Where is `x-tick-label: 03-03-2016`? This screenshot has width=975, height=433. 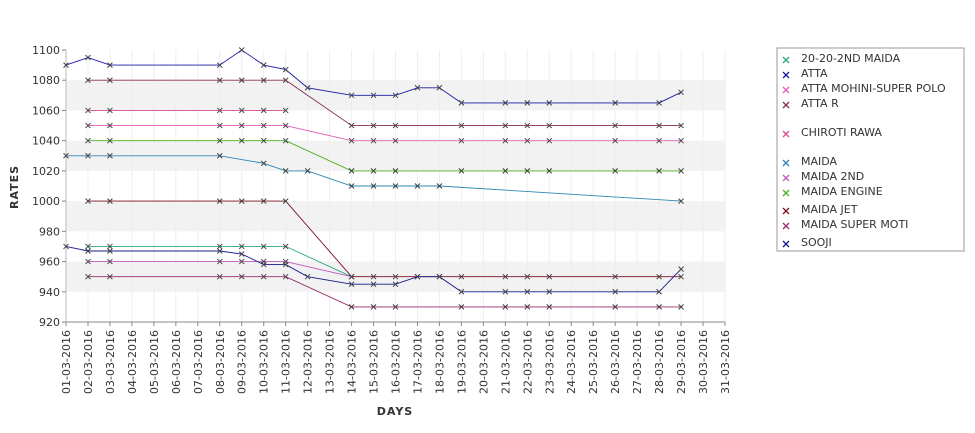 x-tick-label: 03-03-2016 is located at coordinates (110, 362).